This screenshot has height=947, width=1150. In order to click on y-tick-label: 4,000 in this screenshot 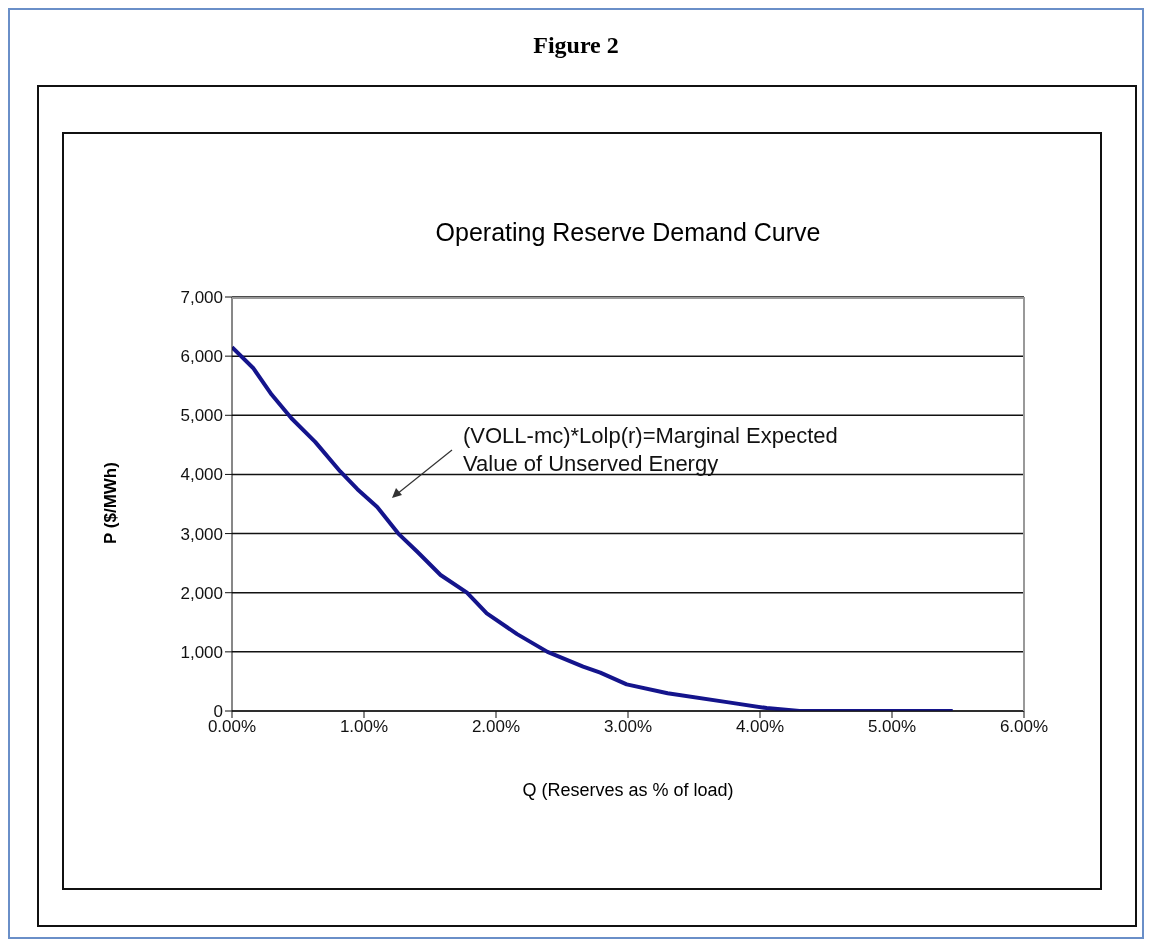, I will do `click(201, 475)`.